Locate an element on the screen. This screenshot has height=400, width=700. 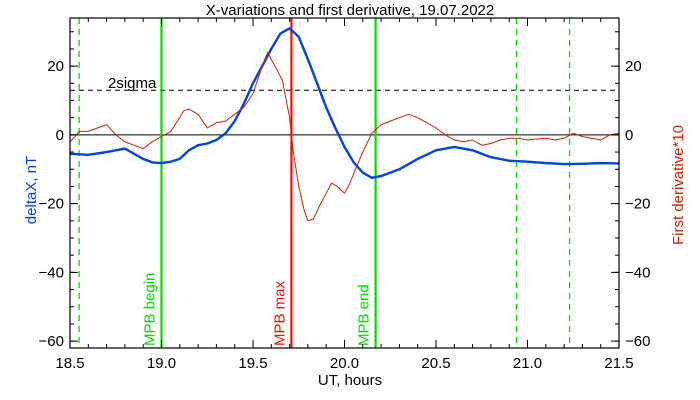
vline-labels: MPB begin MPB max MPB end is located at coordinates (257, 309).